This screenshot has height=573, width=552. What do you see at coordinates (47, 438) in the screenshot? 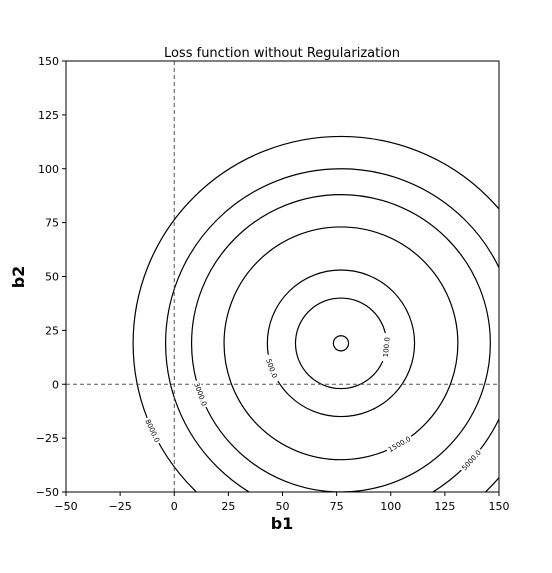
I see `y-tick-label: −25` at bounding box center [47, 438].